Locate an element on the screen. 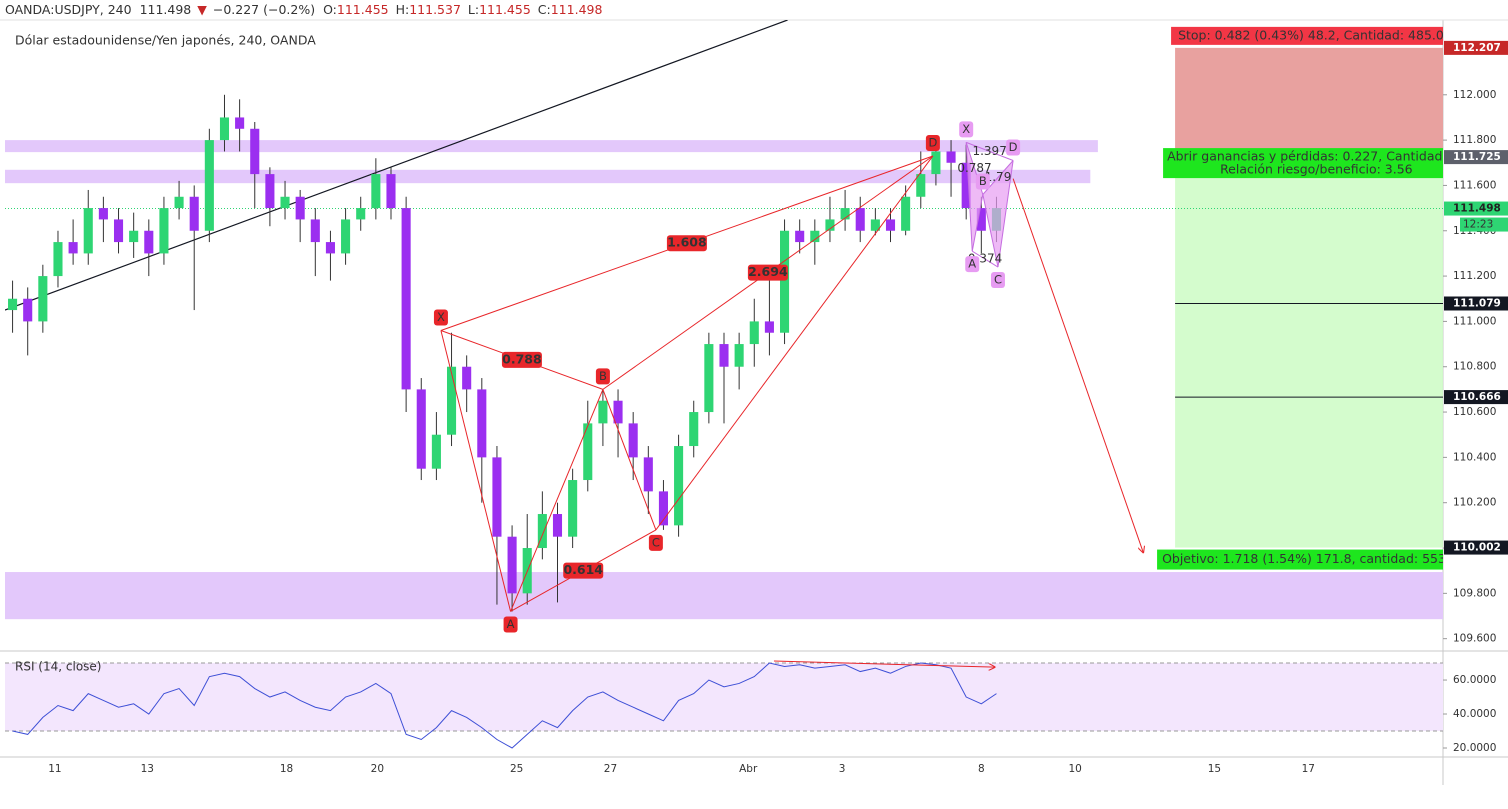 The width and height of the screenshot is (1508, 809). o-key: O: is located at coordinates (330, 9).